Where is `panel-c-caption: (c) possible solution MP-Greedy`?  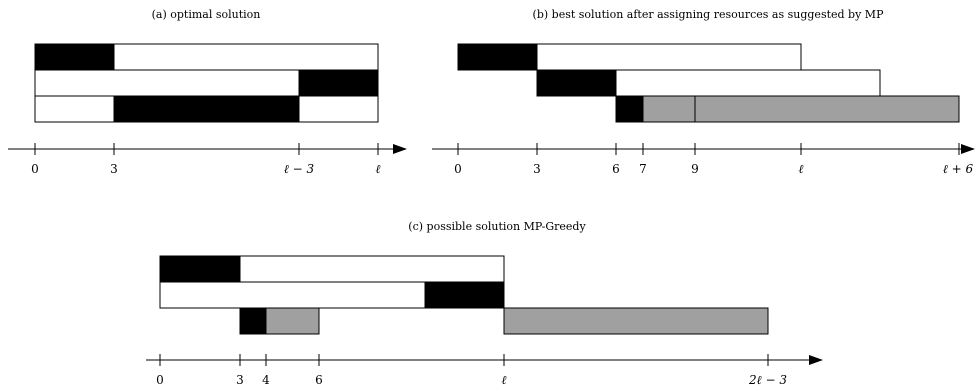 panel-c-caption: (c) possible solution MP-Greedy is located at coordinates (497, 226).